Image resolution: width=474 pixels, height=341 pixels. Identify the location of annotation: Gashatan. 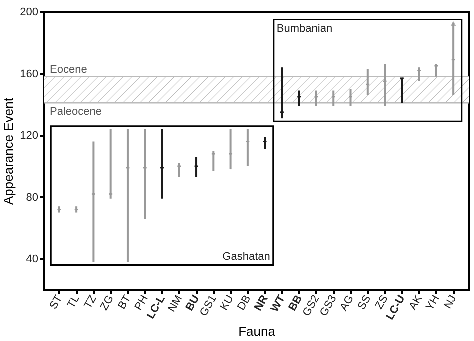
(246, 257).